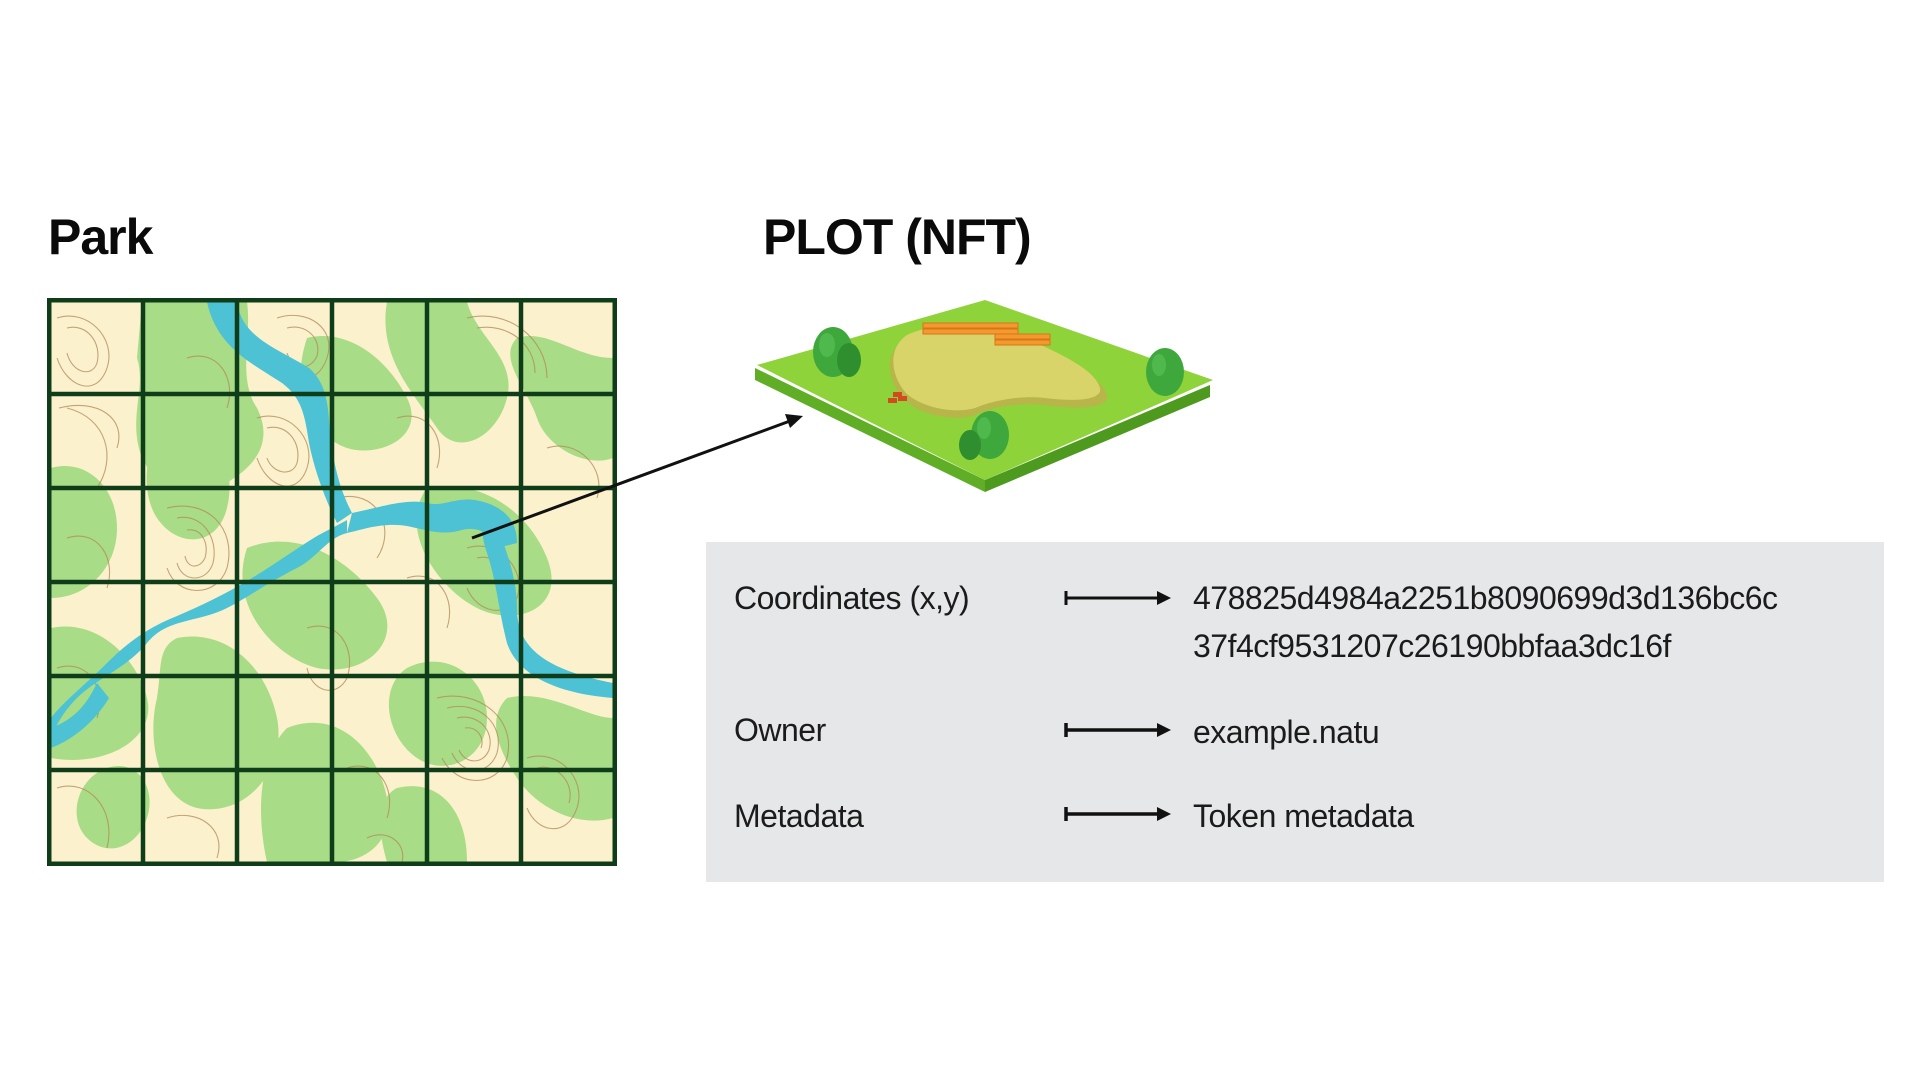 This screenshot has width=1920, height=1080. I want to click on coordinates-value-line2: 37f4cf9531207c26190bbfaa3dc16f, so click(1432, 646).